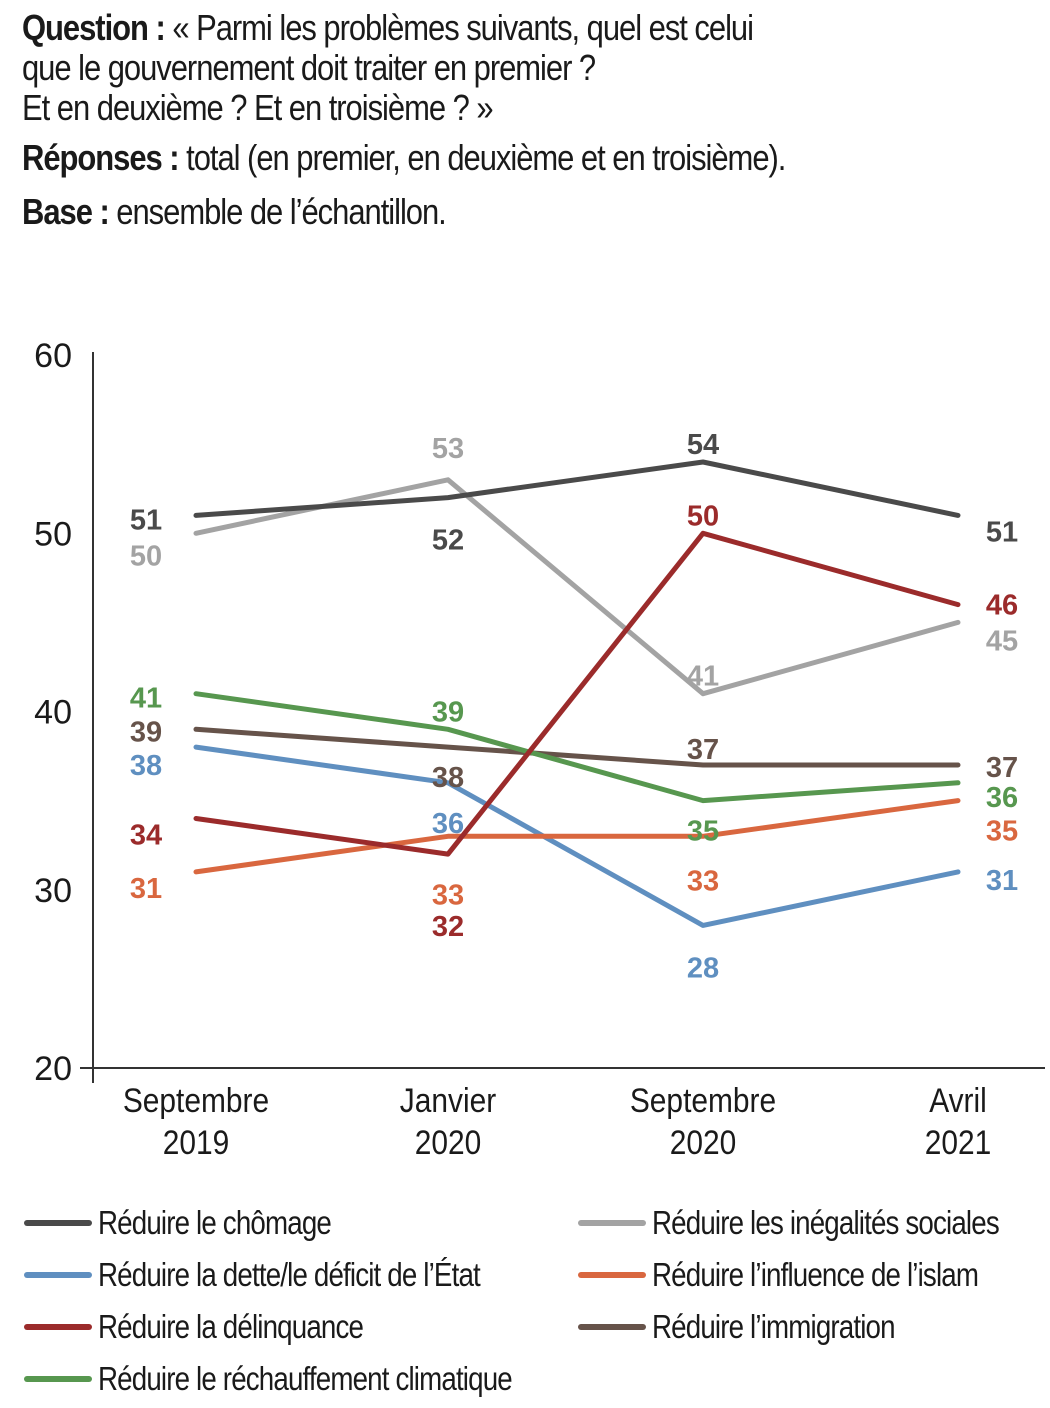 Image resolution: width=1050 pixels, height=1408 pixels. I want to click on base-value: ensemble de l’échantillon., so click(277, 211).